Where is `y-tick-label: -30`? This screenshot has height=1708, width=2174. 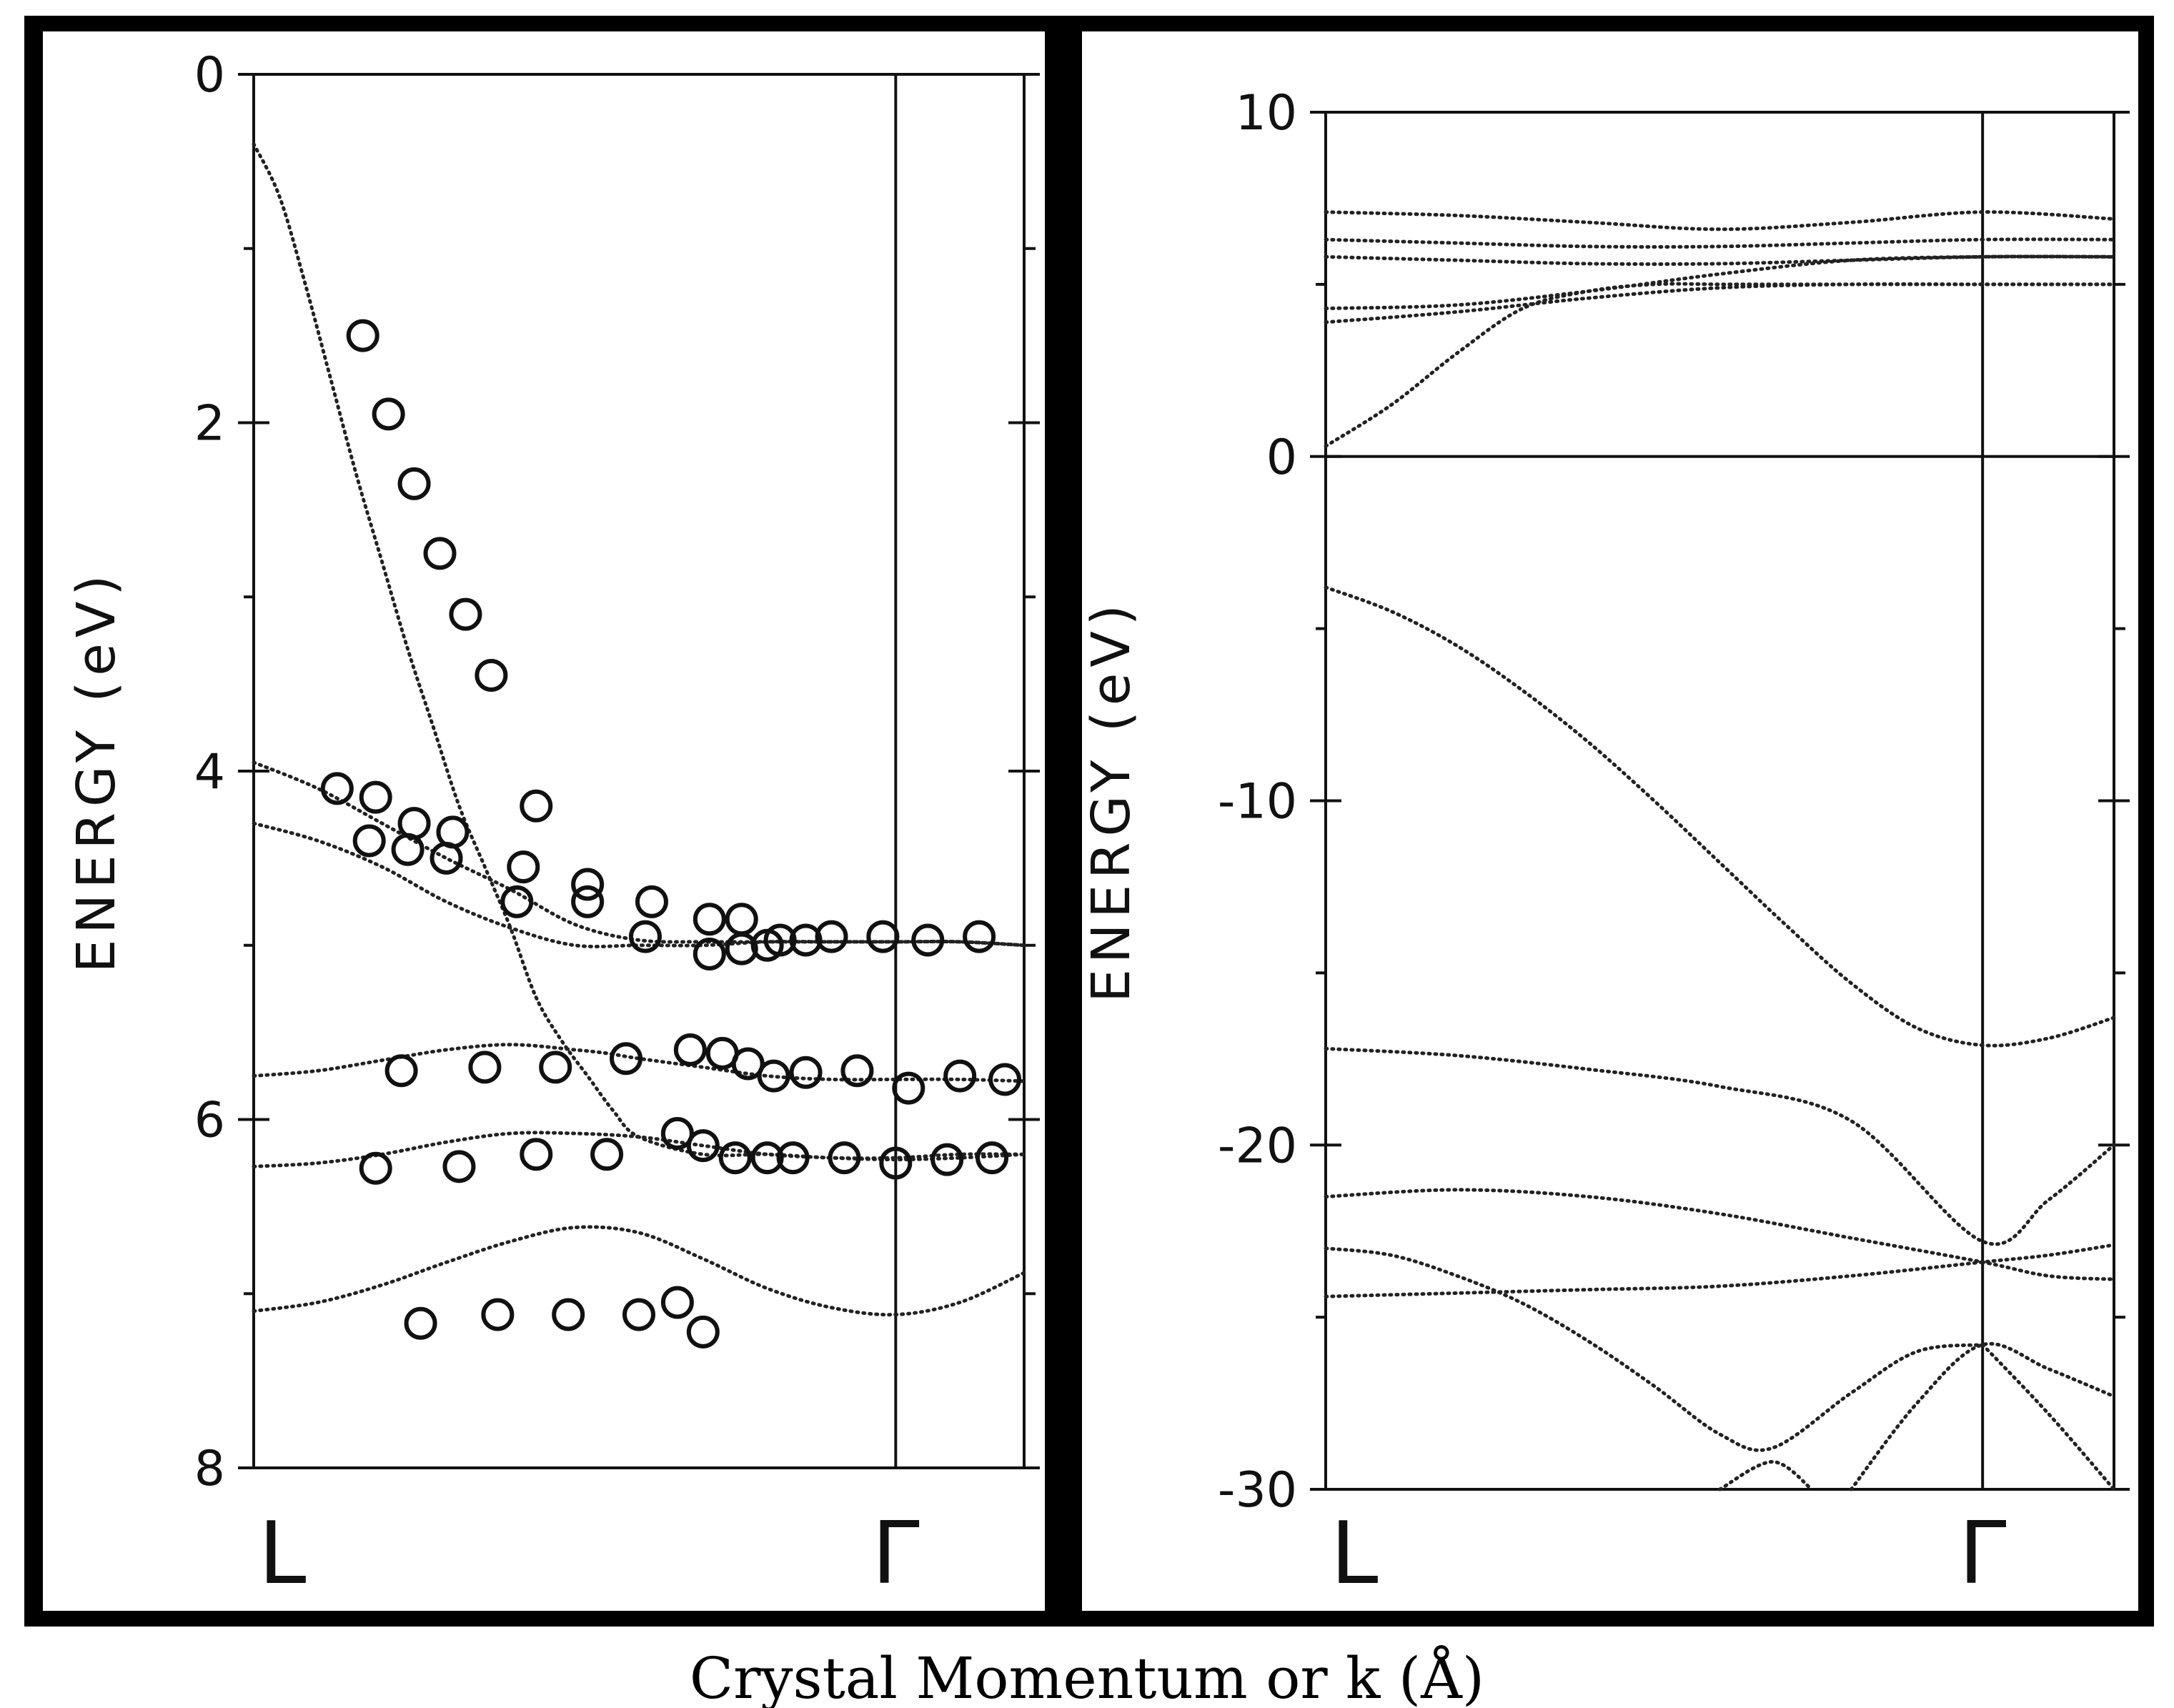 y-tick-label: -30 is located at coordinates (1257, 1491).